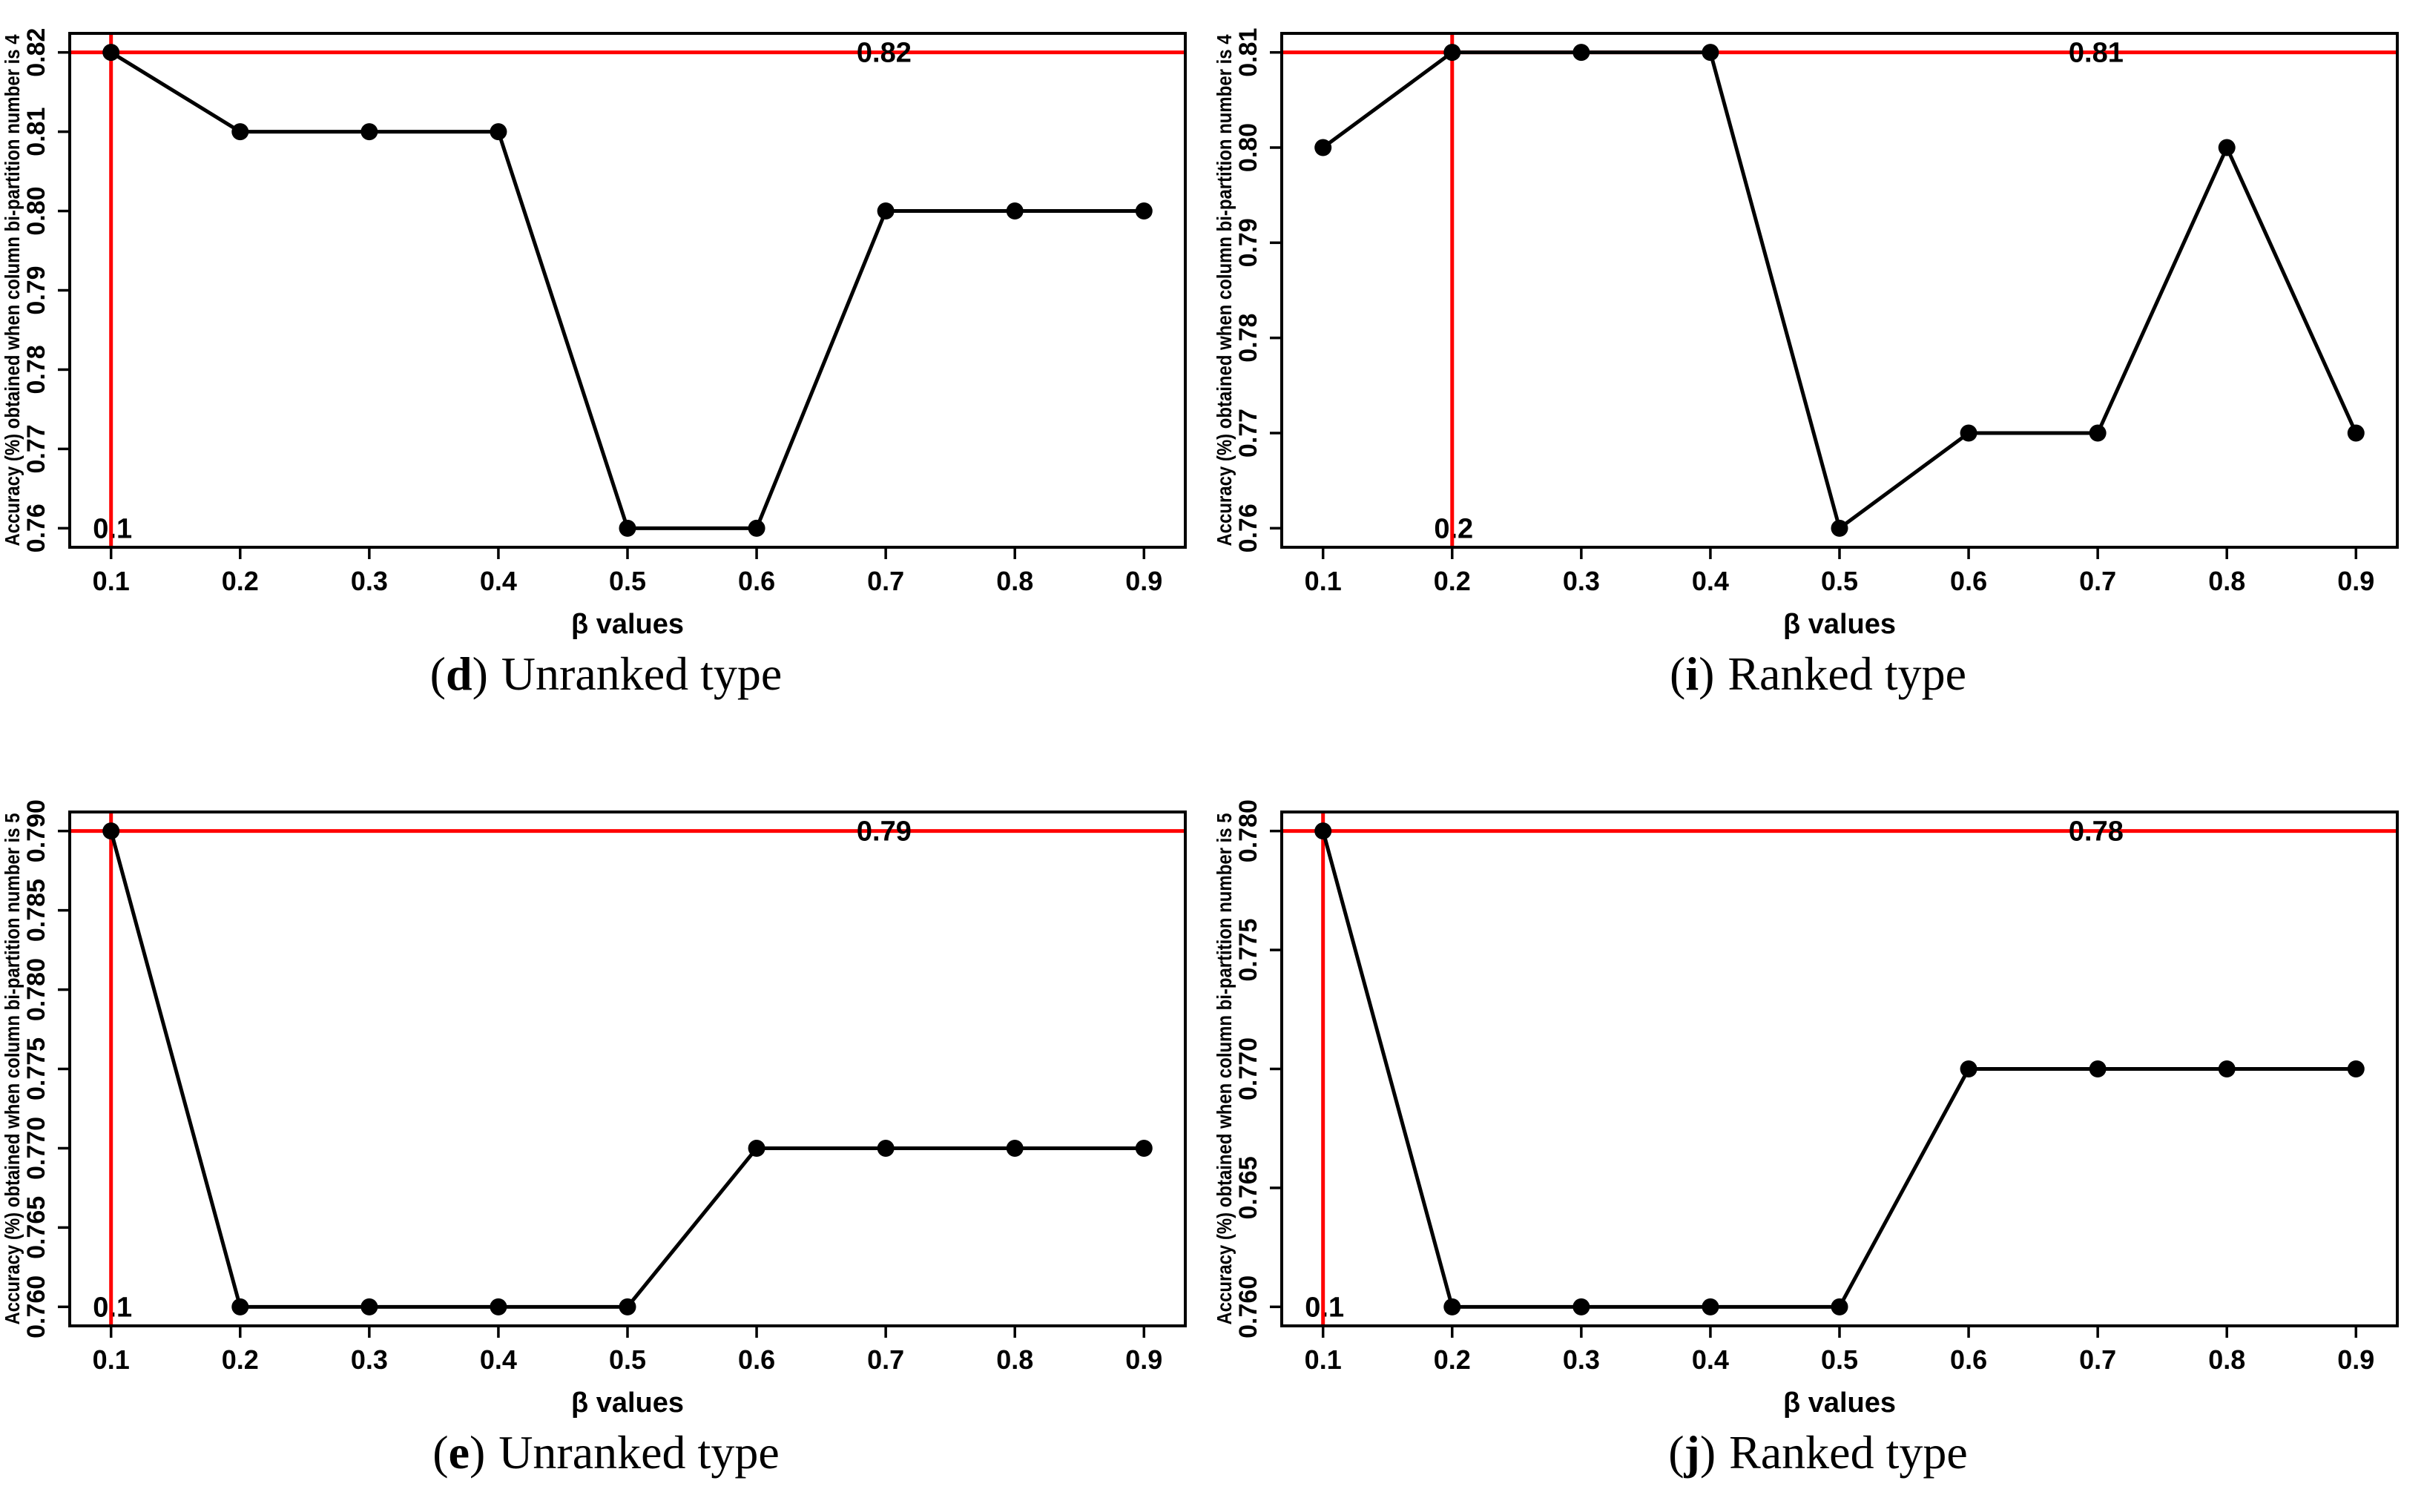 This screenshot has height=1512, width=2424. I want to click on y-tick-label: 0.77, so click(1248, 433).